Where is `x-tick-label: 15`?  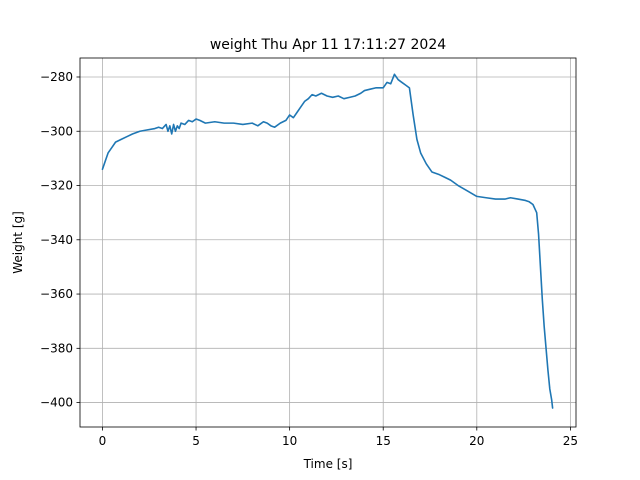 x-tick-label: 15 is located at coordinates (383, 441).